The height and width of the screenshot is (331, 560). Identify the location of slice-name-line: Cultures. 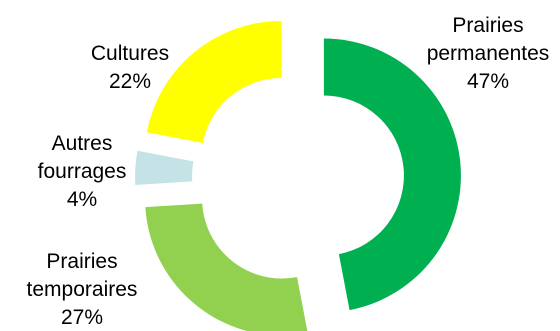
(130, 53).